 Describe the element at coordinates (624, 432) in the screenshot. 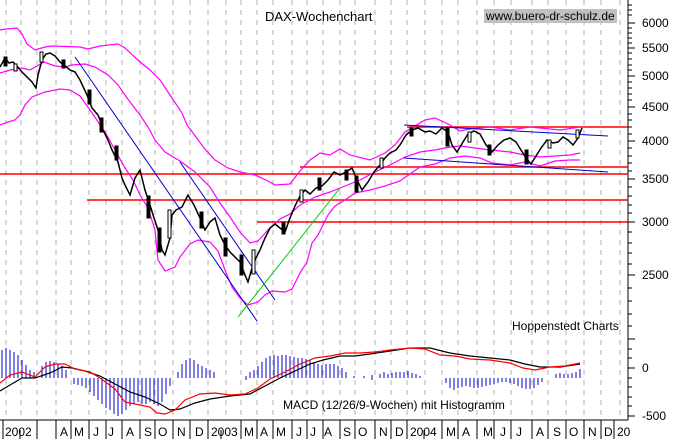

I see `x-tick-label: 20` at that location.